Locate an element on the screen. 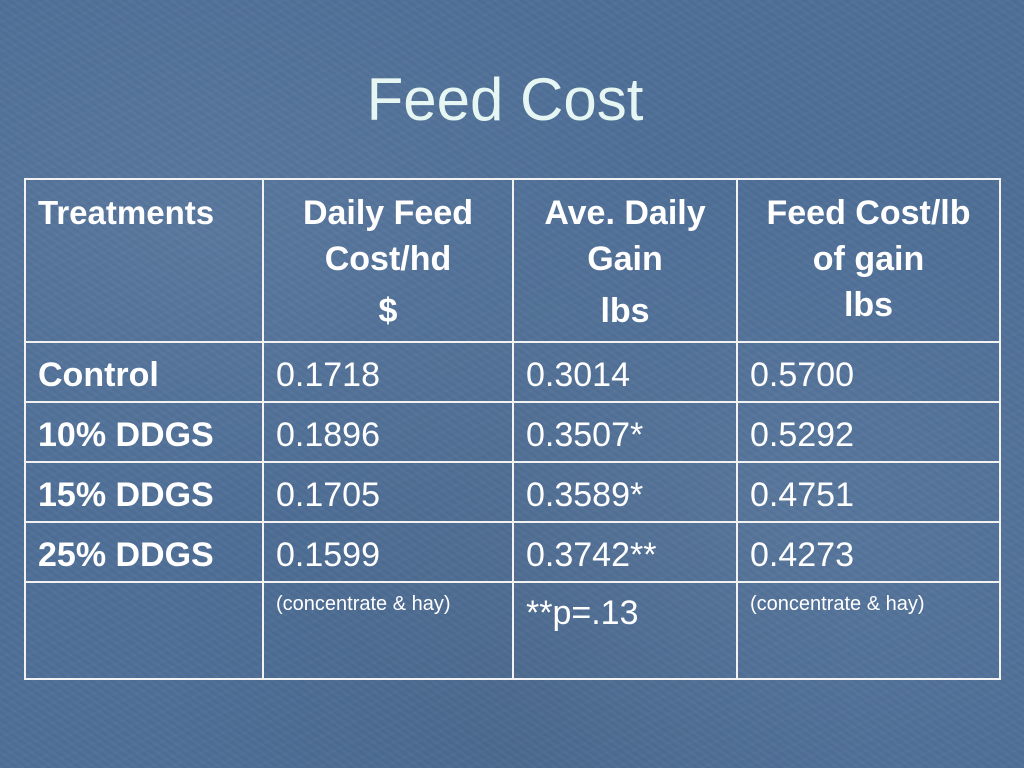 This screenshot has height=768, width=1024. feed-cost-per-lb-cell: 0.4273 is located at coordinates (868, 552).